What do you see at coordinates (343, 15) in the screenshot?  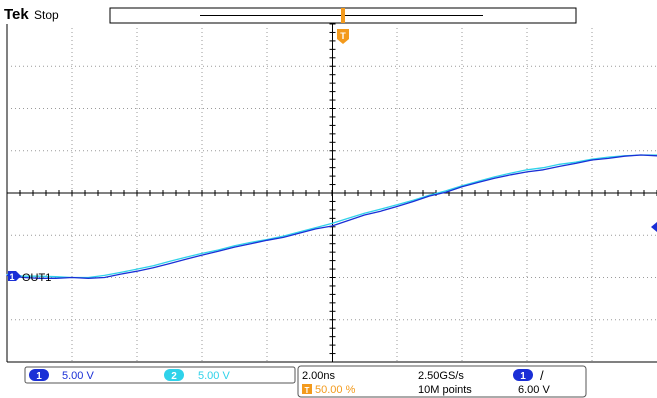 I see `record-position-bar` at bounding box center [343, 15].